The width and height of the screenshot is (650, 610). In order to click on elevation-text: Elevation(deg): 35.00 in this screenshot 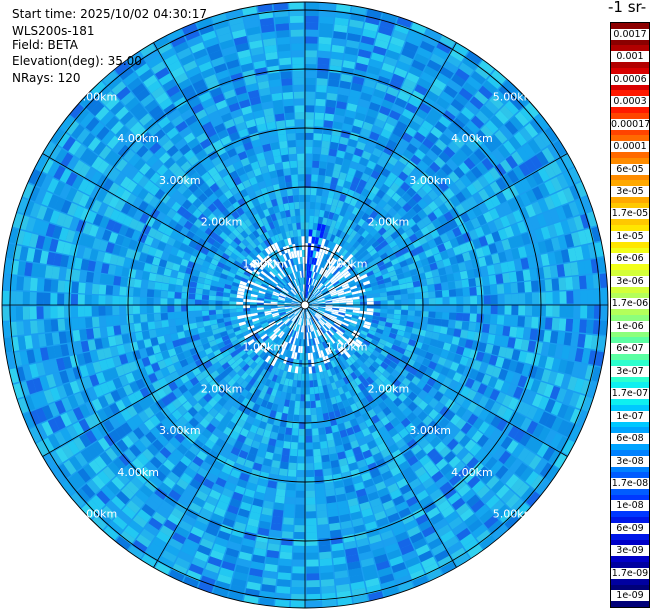, I will do `click(77, 61)`.